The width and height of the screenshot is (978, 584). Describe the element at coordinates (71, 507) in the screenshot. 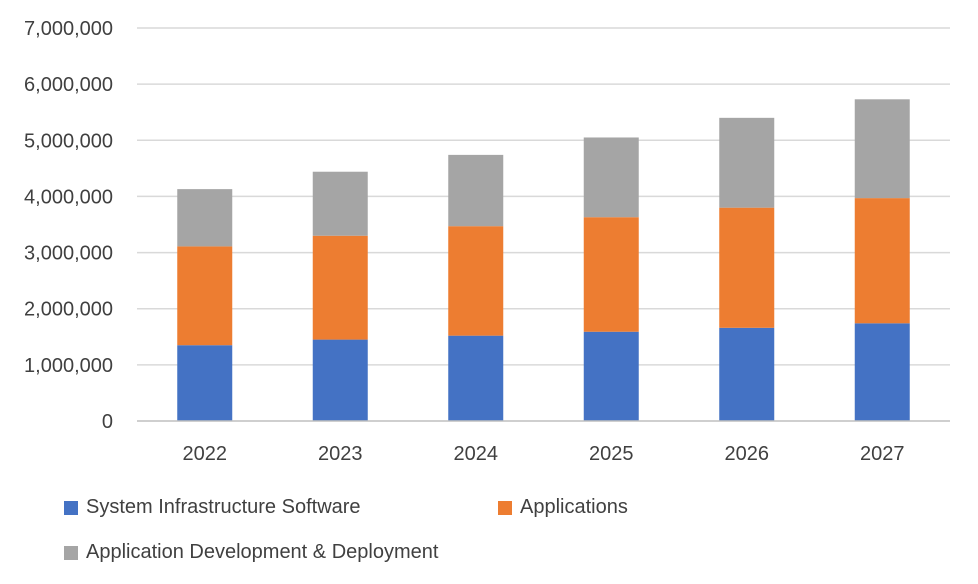

I see `legend-swatch-system-infrastructure-software` at that location.